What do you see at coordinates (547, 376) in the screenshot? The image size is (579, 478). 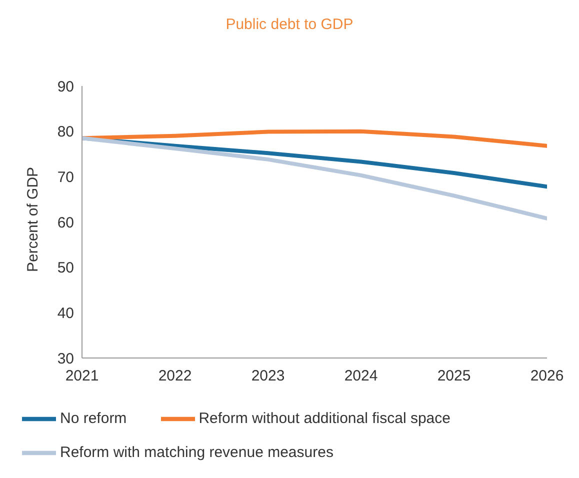 I see `x-tick-label: 2026` at bounding box center [547, 376].